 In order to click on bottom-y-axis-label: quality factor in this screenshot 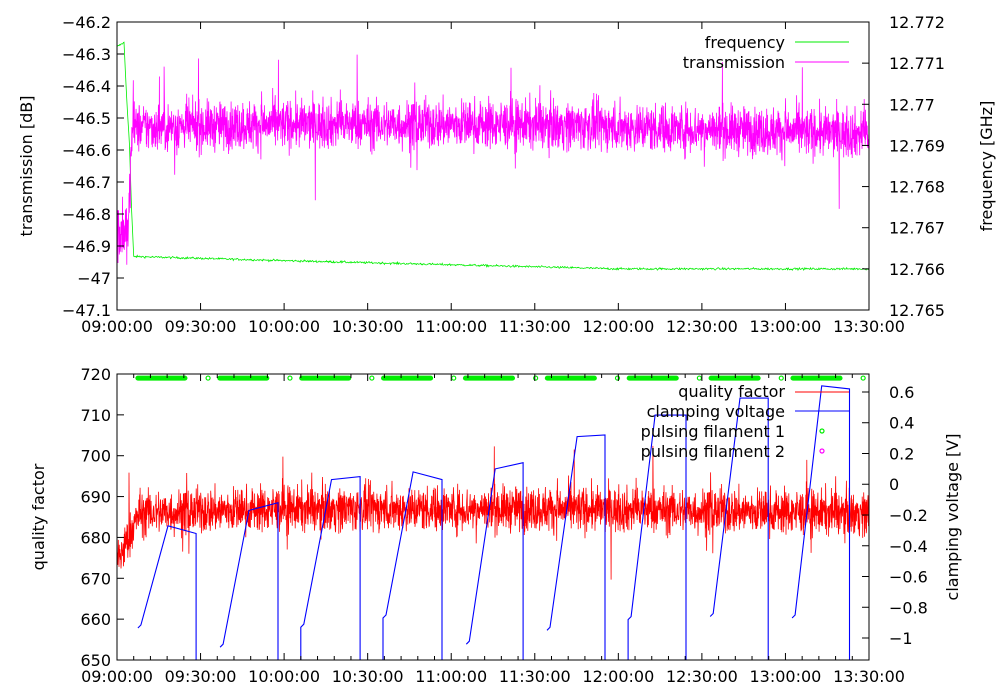, I will do `click(38, 516)`.